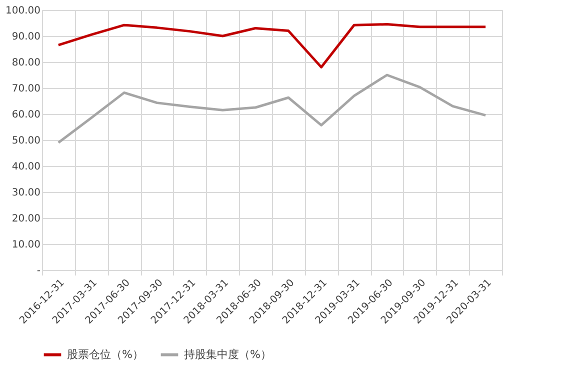 This screenshot has height=369, width=583. What do you see at coordinates (26, 89) in the screenshot?
I see `y-tick-label: 70.00` at bounding box center [26, 89].